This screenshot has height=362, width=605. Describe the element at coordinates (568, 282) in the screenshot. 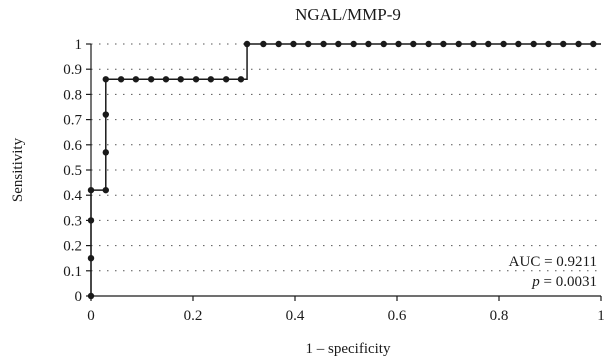

I see `p-value-text: = 0.0031` at that location.